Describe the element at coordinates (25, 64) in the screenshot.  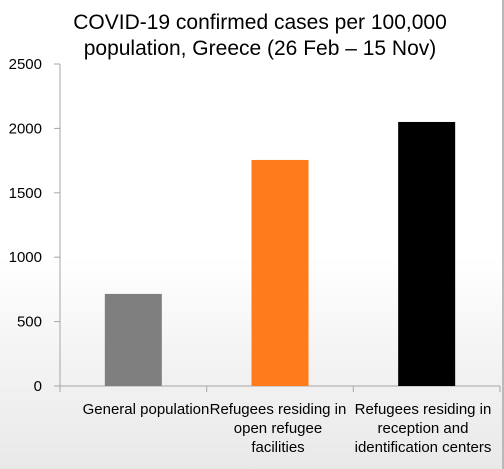
I see `y-tick-label: 2500` at that location.